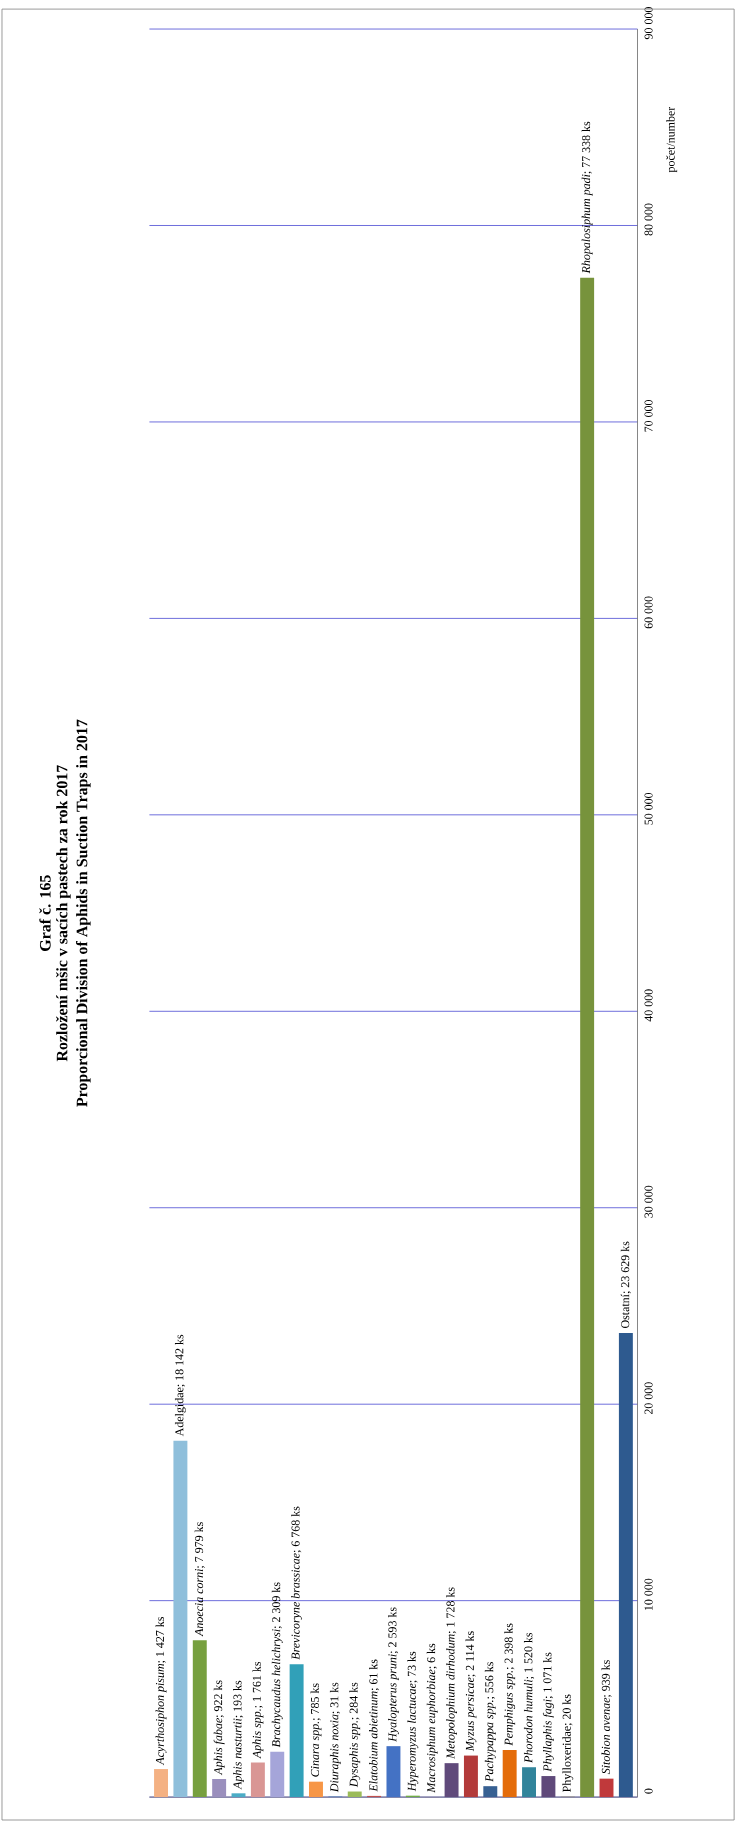 Image resolution: width=736 pixels, height=1822 pixels. Describe the element at coordinates (625, 1285) in the screenshot. I see `data-label: Ostatní; 23 629 ks` at that location.